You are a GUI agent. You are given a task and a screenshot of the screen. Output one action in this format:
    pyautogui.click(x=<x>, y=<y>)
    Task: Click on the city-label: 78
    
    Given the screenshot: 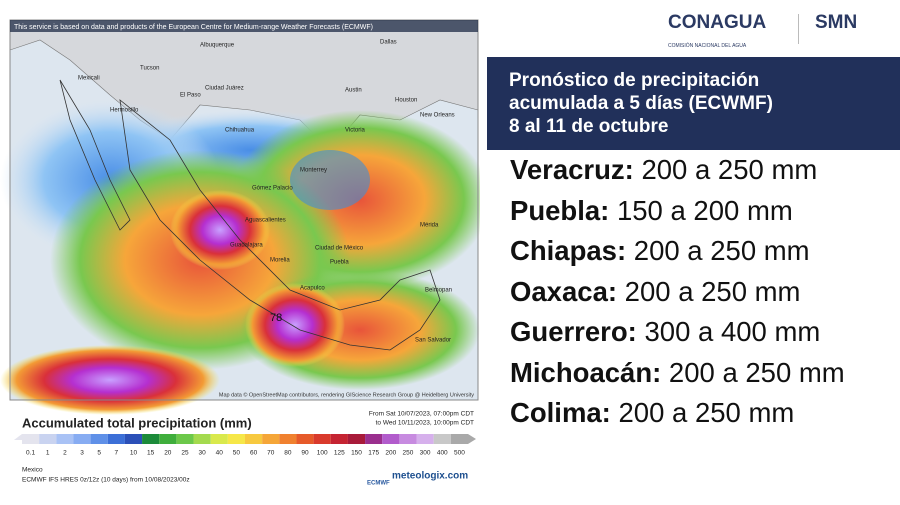 What is the action you would take?
    pyautogui.click(x=276, y=318)
    